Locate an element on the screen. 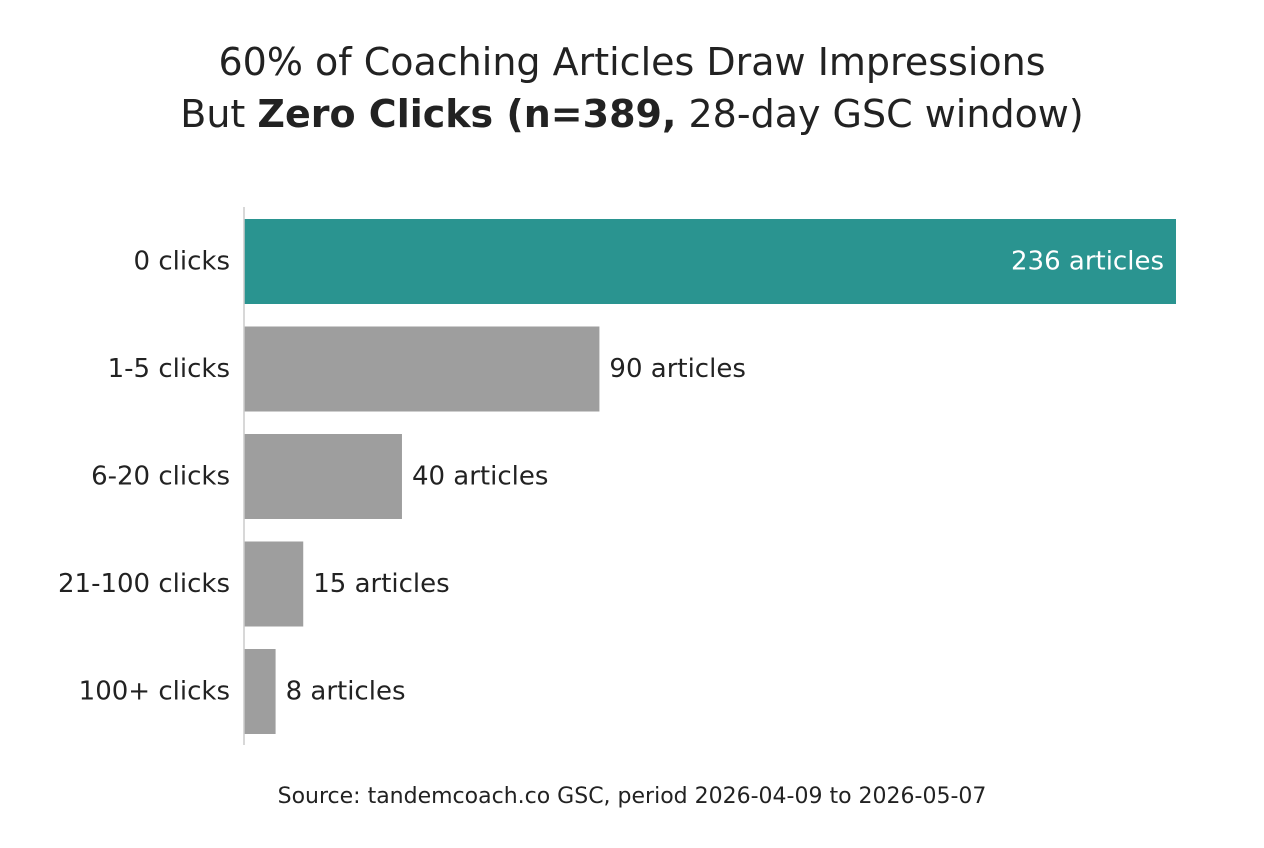 The height and width of the screenshot is (848, 1264). category-label-2: 6-20 clicks is located at coordinates (160, 477).